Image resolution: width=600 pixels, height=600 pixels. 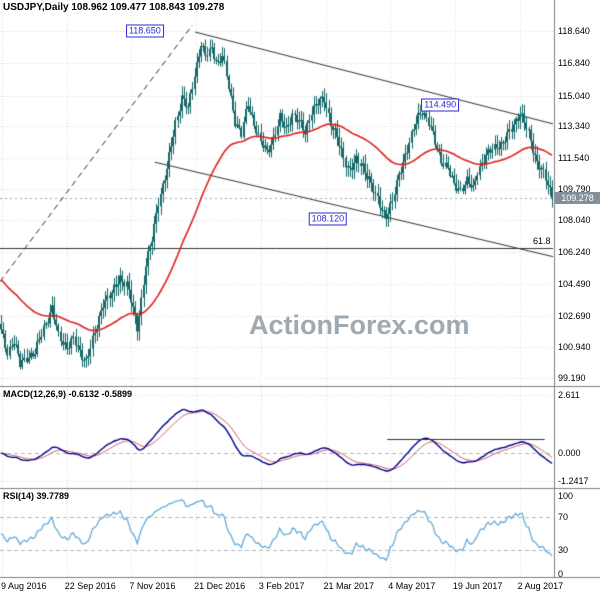 I want to click on date-axis-label: 7 Nov 2016, so click(x=152, y=586).